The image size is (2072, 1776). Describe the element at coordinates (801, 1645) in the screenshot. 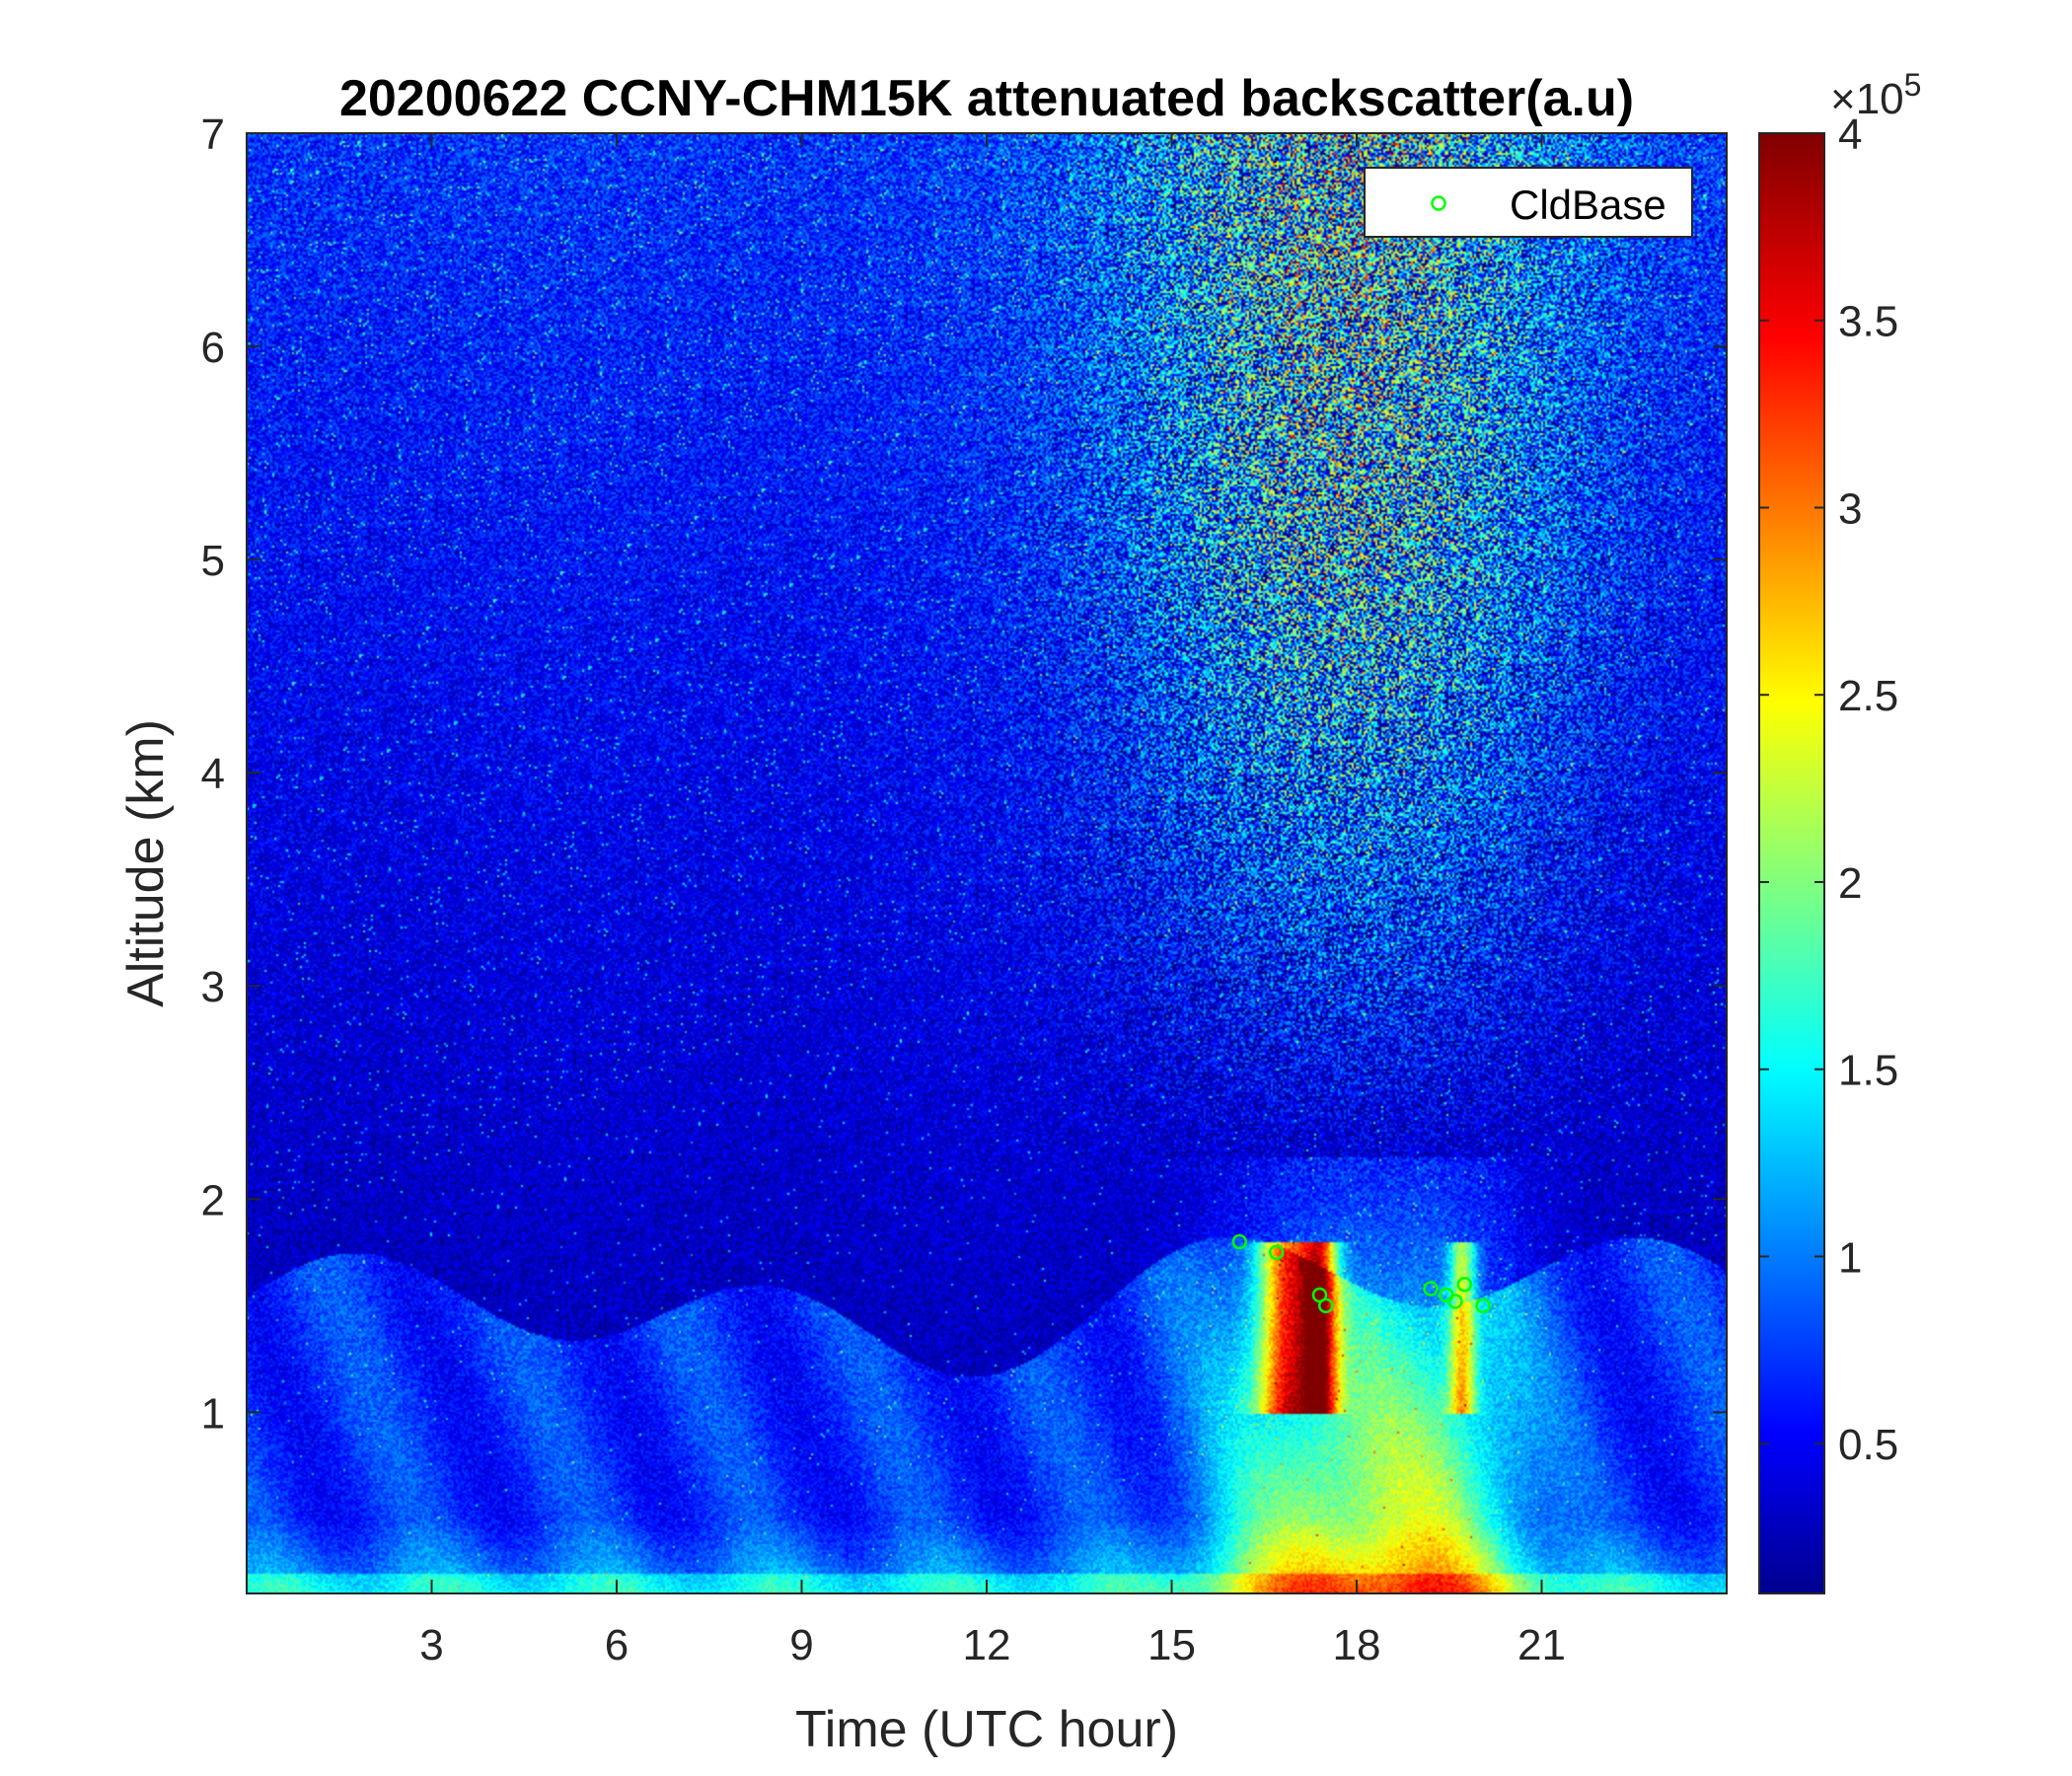

I see `x-tick-label: 9` at that location.